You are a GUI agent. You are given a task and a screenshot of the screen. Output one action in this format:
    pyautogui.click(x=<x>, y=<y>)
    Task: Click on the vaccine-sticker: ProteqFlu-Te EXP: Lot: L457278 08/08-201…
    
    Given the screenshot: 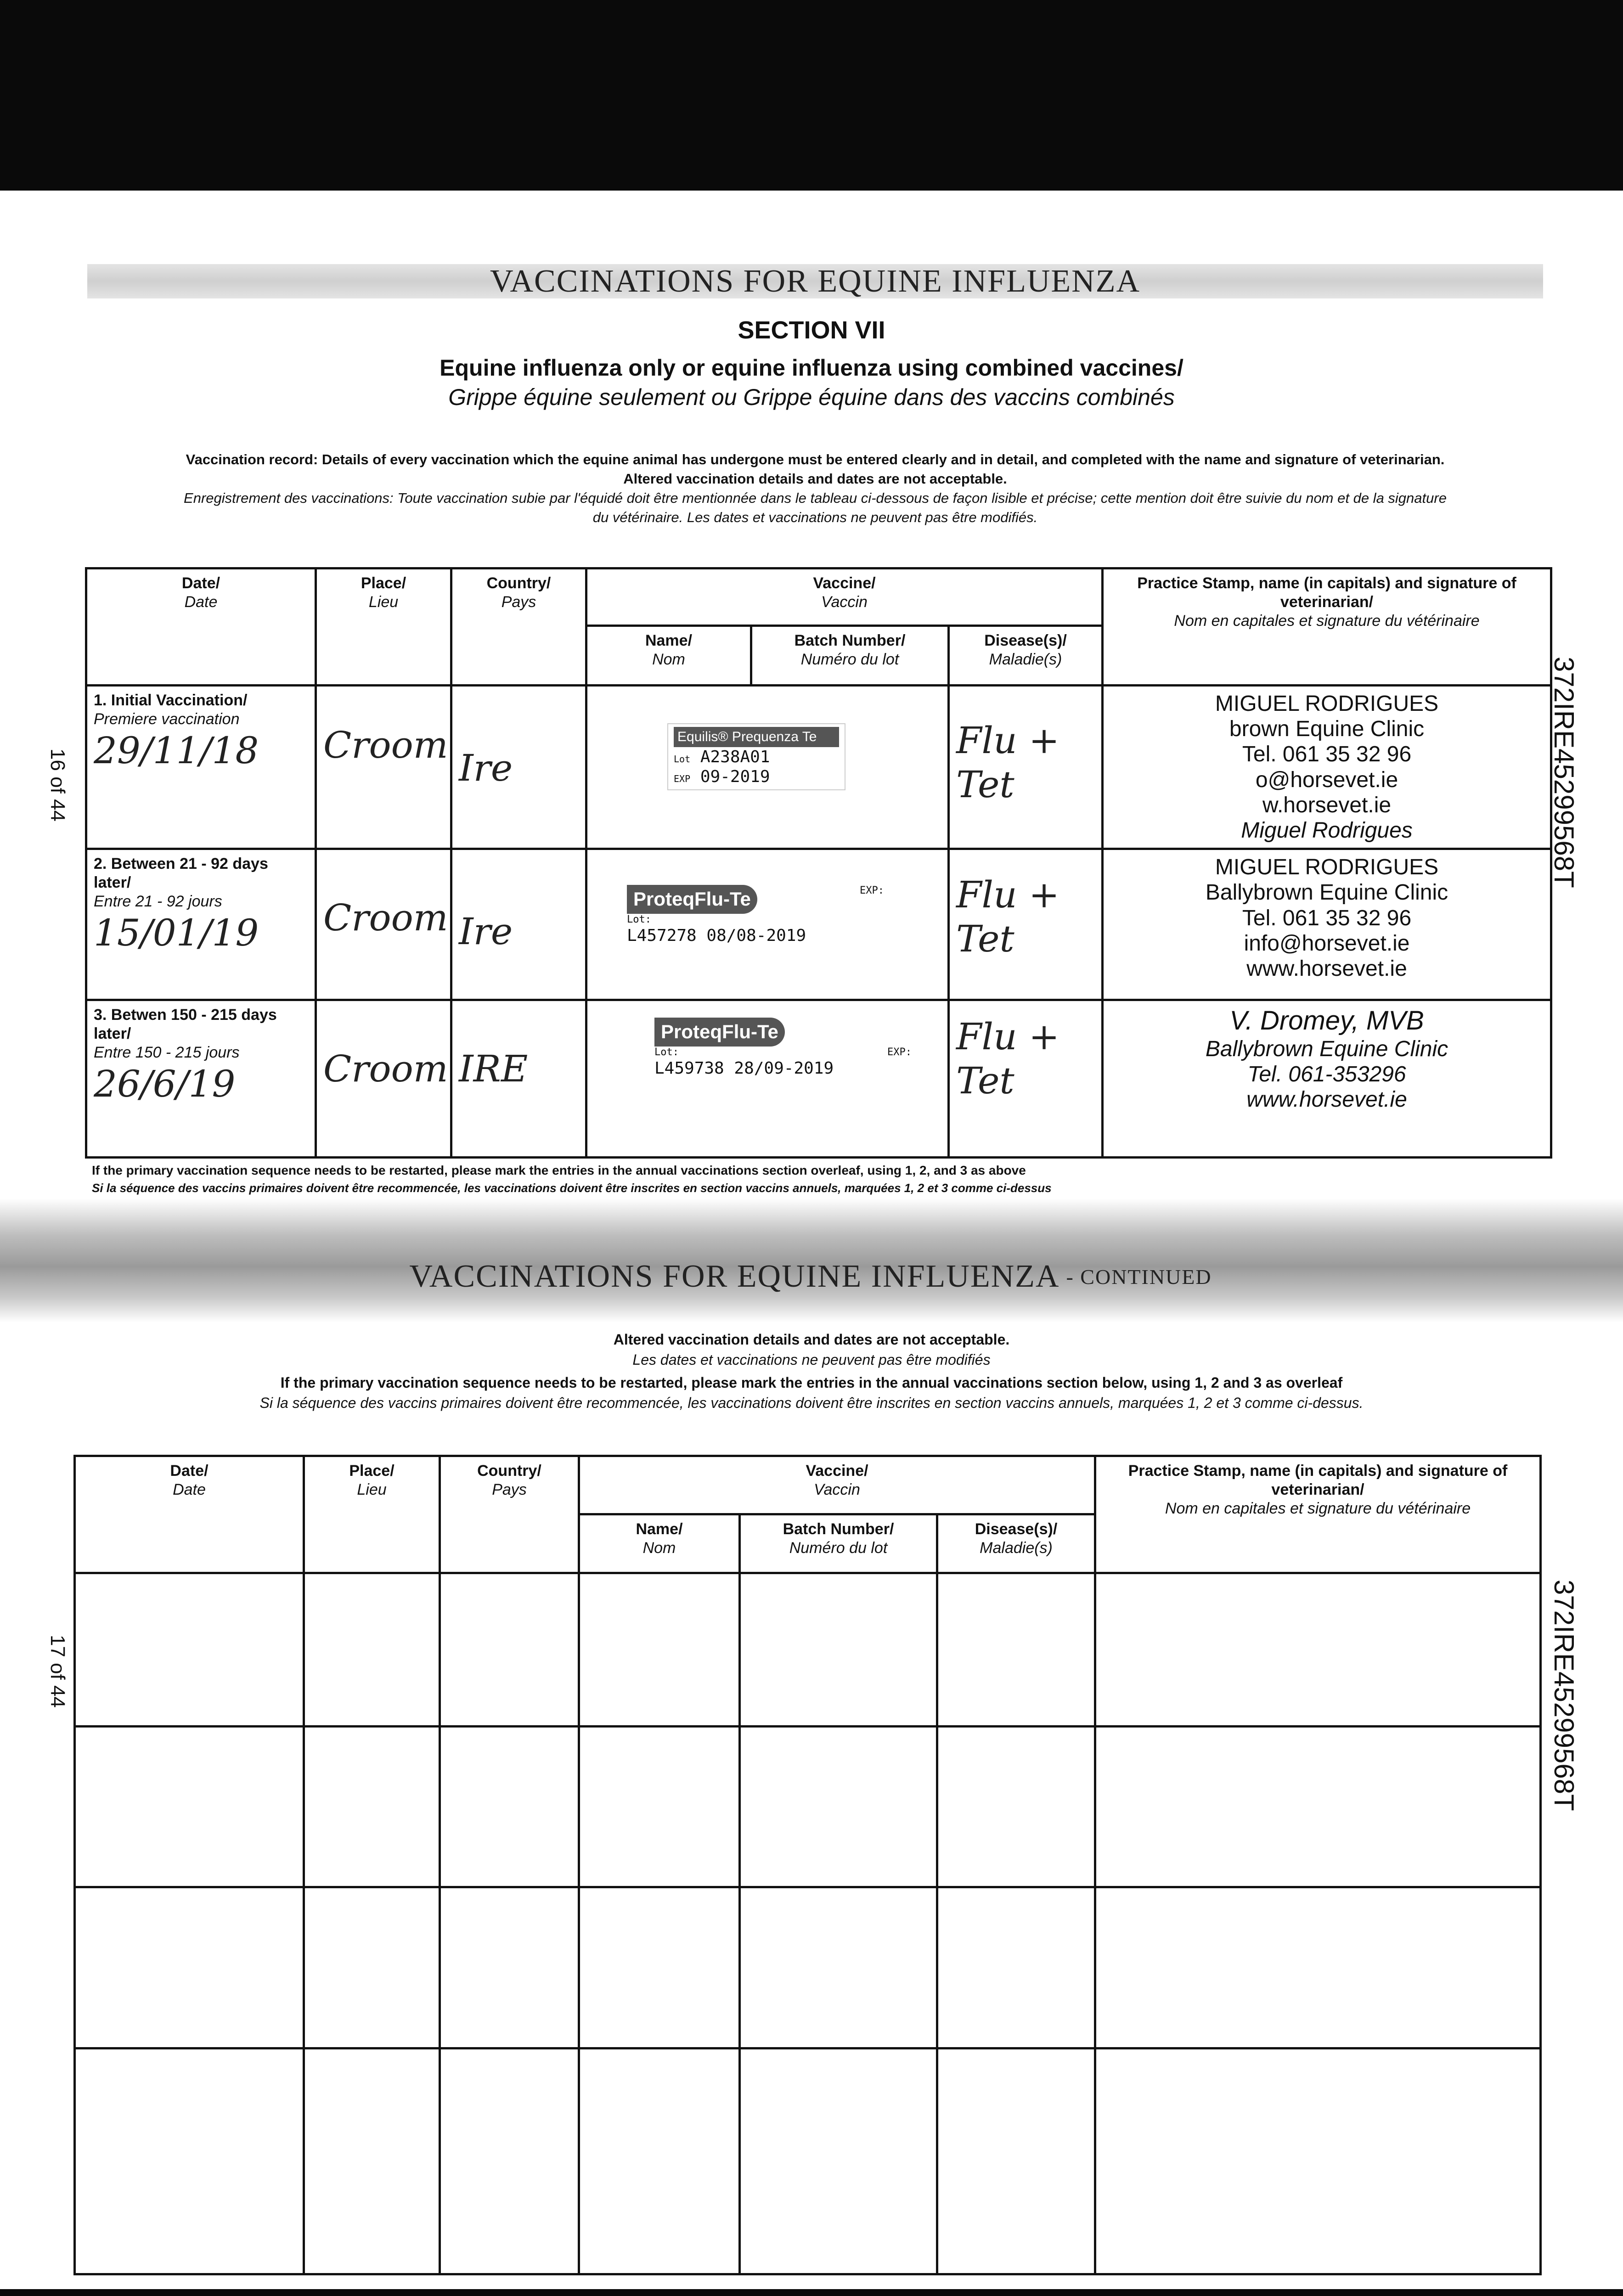 What is the action you would take?
    pyautogui.click(x=755, y=915)
    